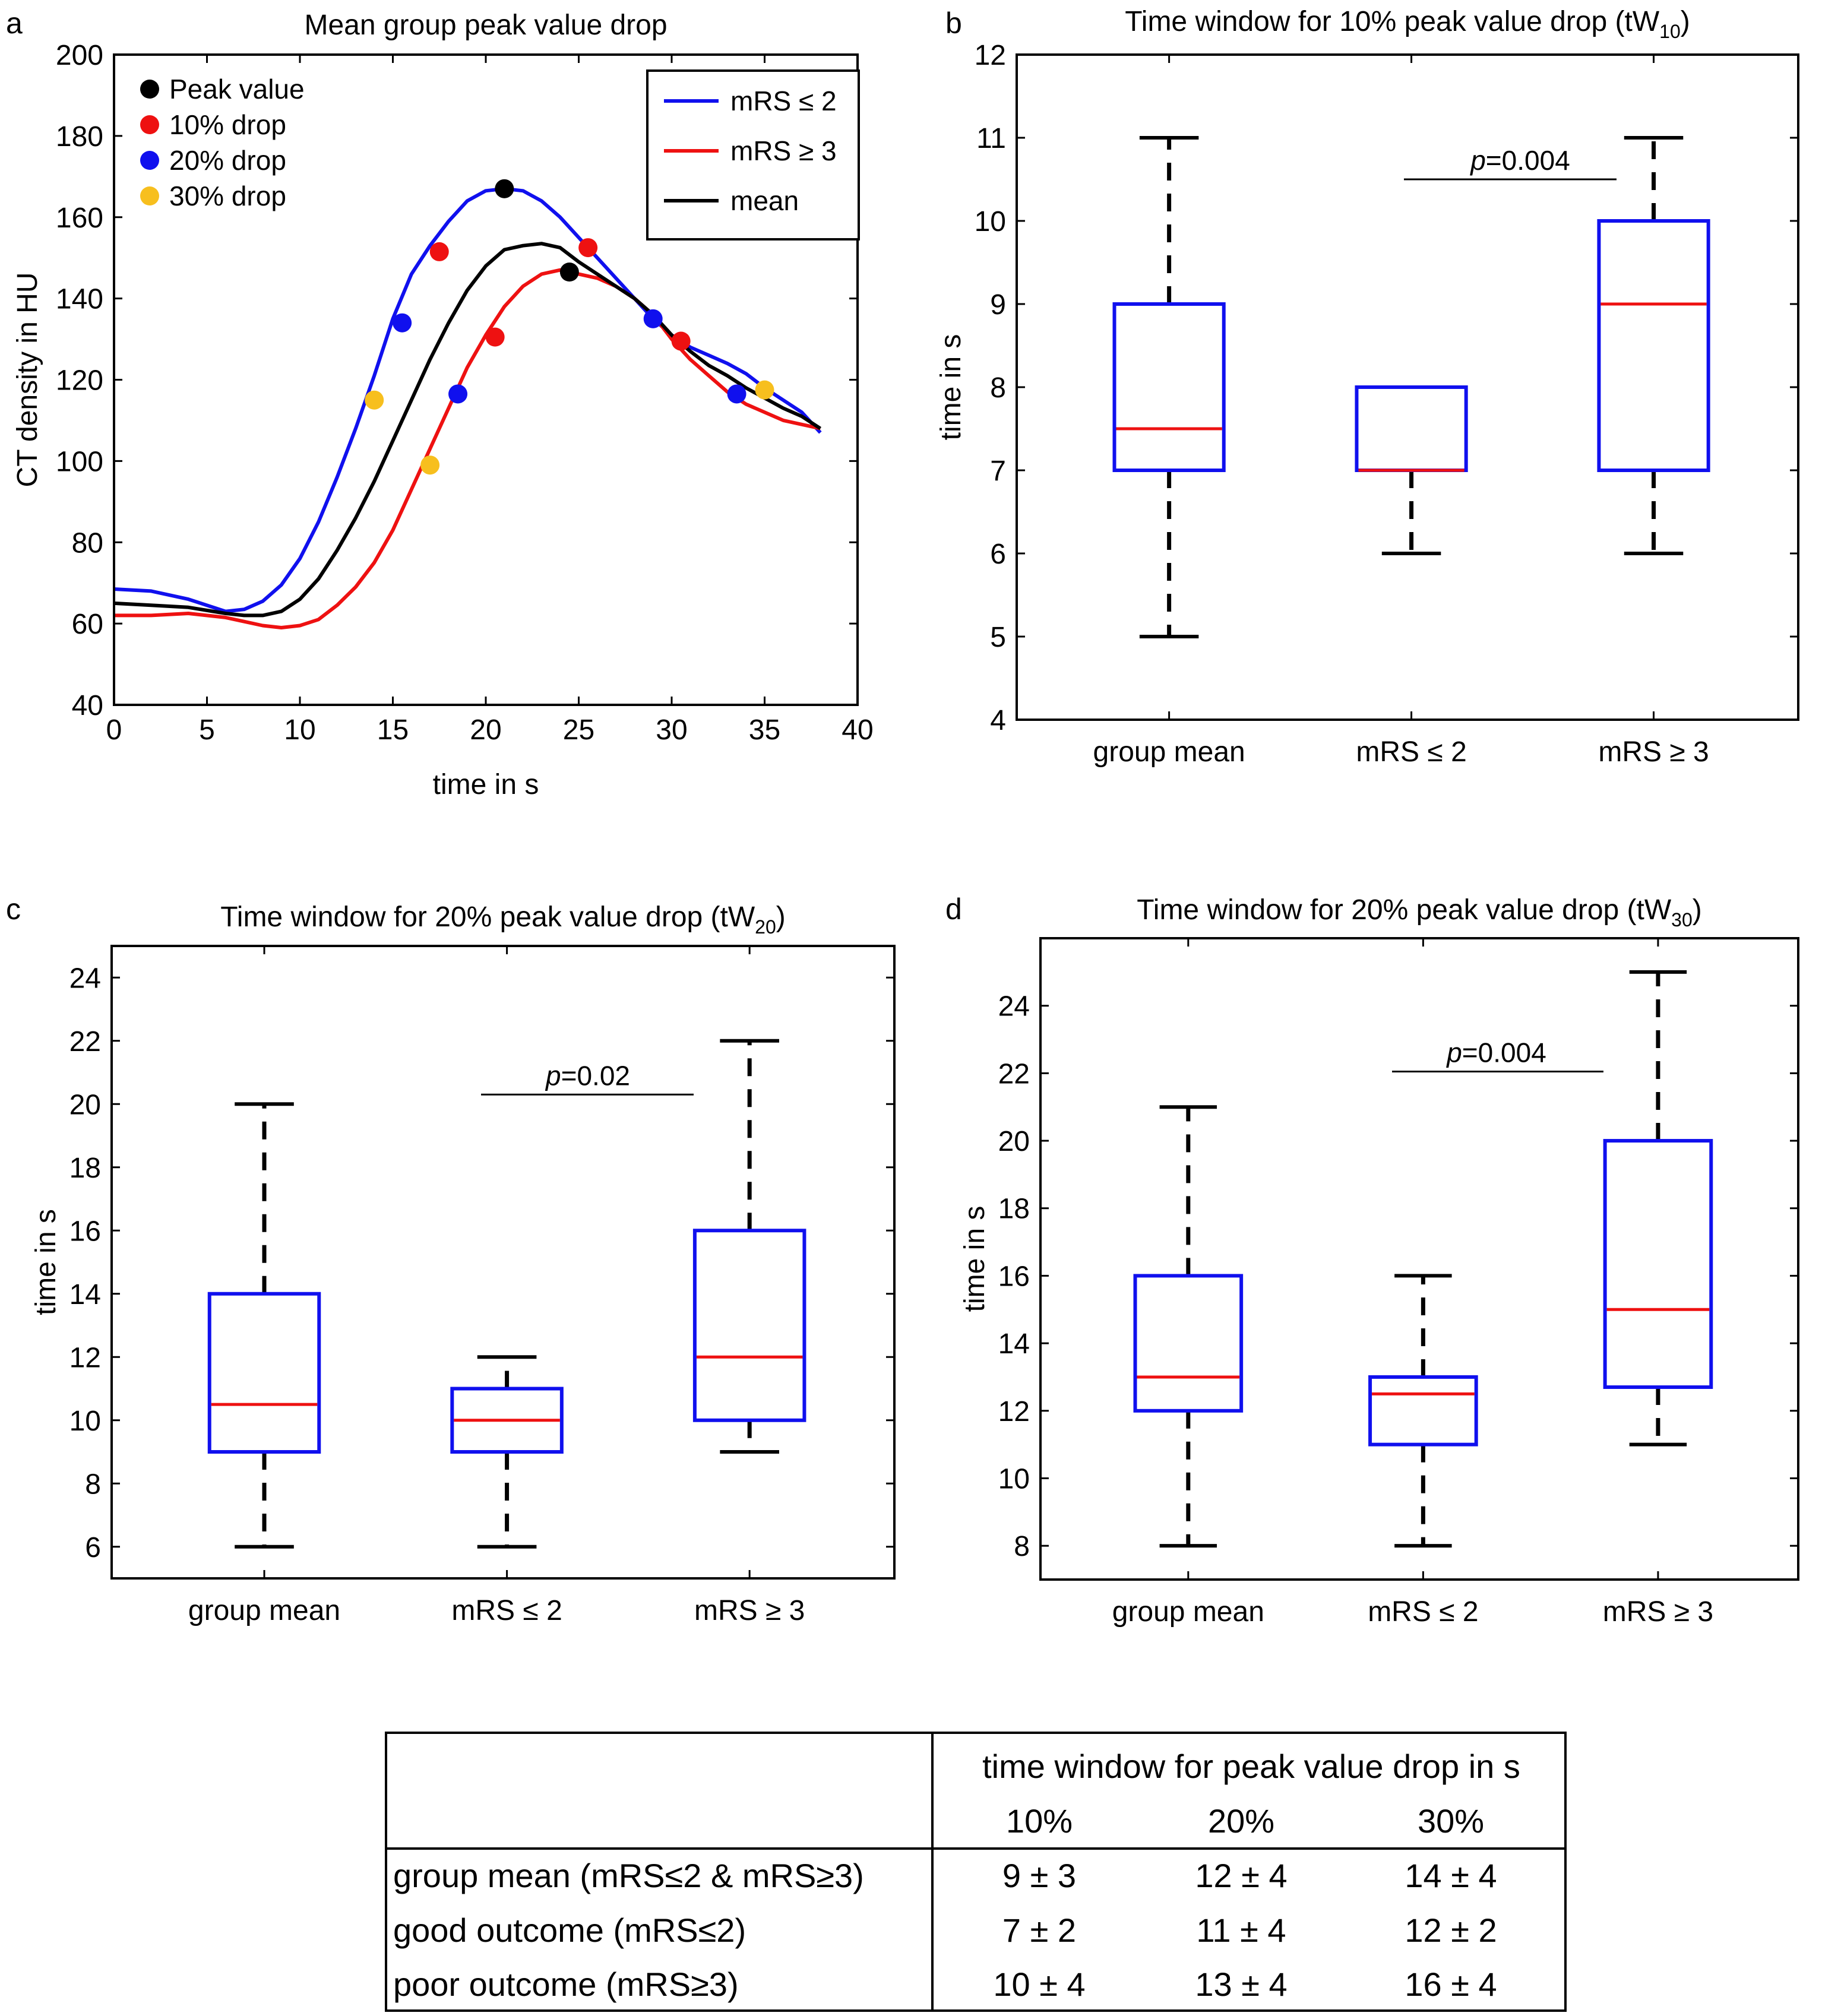 The height and width of the screenshot is (2016, 1822). Describe the element at coordinates (80, 299) in the screenshot. I see `y-tick-label: 140` at that location.